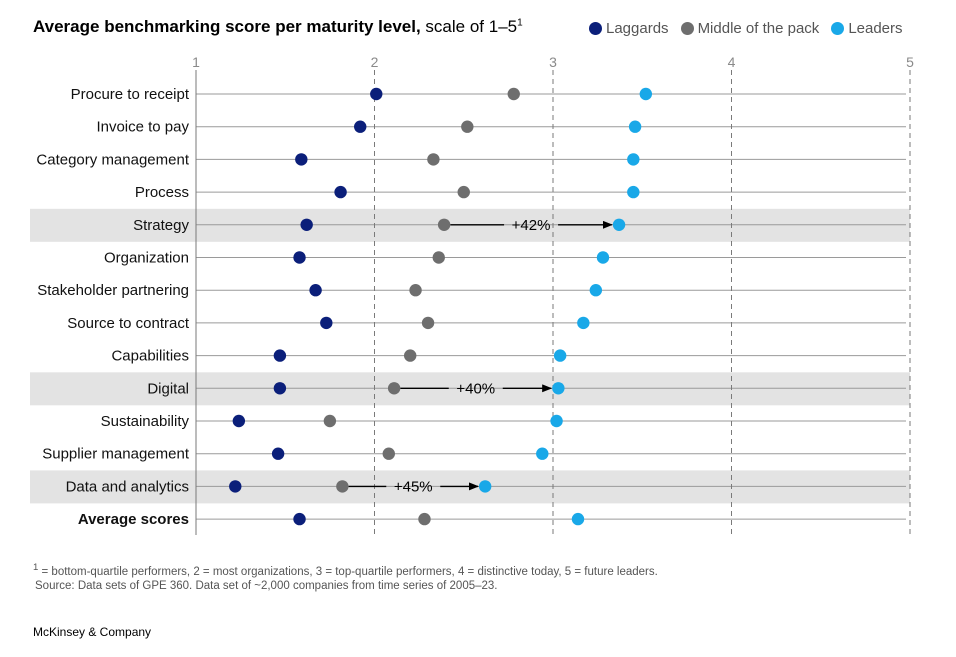 The image size is (956, 657). What do you see at coordinates (595, 28) in the screenshot?
I see `legend-marker-laggards` at bounding box center [595, 28].